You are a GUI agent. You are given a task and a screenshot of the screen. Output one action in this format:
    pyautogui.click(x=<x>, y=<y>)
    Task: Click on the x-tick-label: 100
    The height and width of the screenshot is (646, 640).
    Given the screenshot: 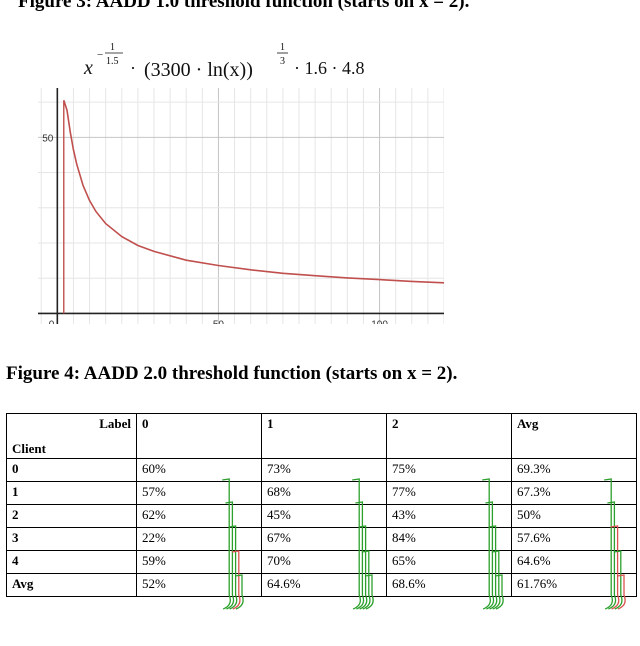 What is the action you would take?
    pyautogui.click(x=379, y=321)
    